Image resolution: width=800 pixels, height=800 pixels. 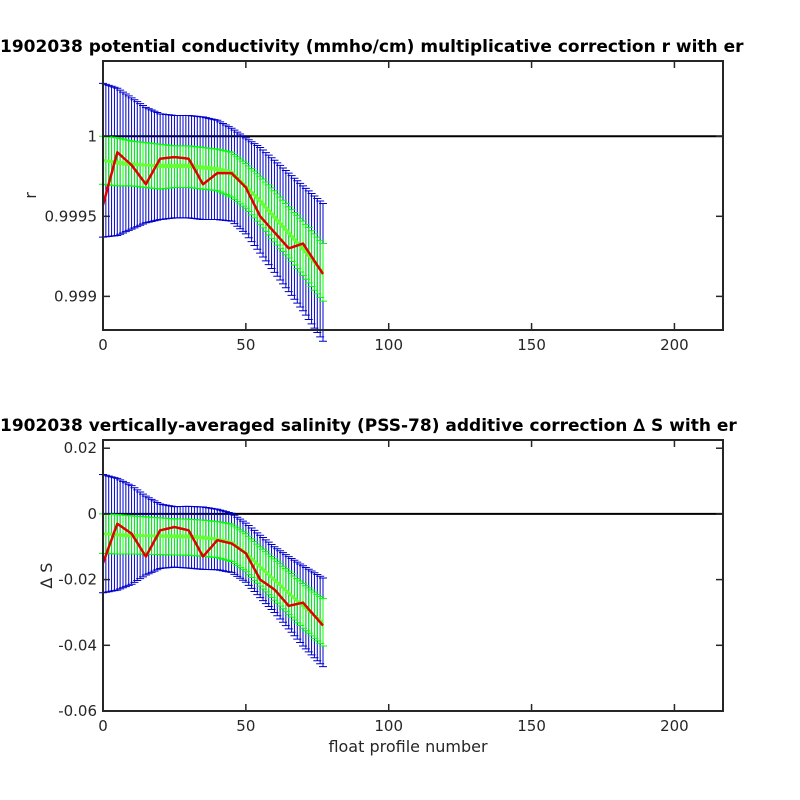 What do you see at coordinates (46, 576) in the screenshot?
I see `y-axis-label: ∆ S` at bounding box center [46, 576].